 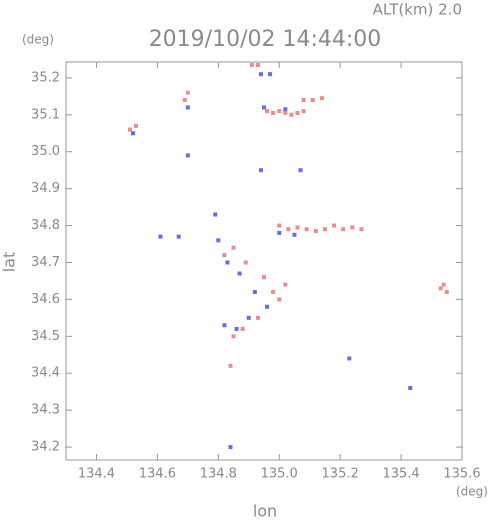 What do you see at coordinates (9, 262) in the screenshot?
I see `y-axis-label: lat` at bounding box center [9, 262].